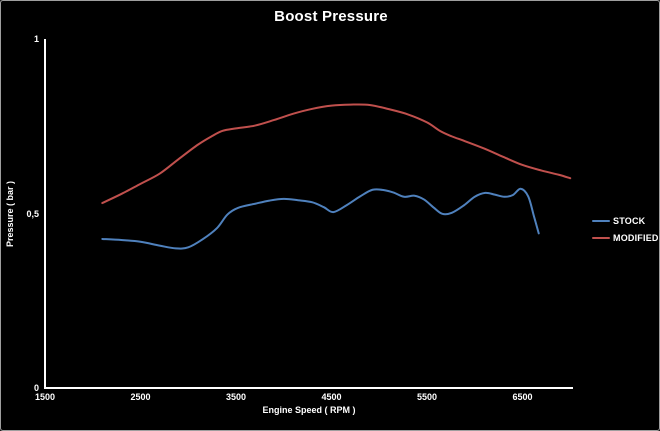 This screenshot has width=660, height=431. I want to click on x-tick-label: 5500, so click(427, 397).